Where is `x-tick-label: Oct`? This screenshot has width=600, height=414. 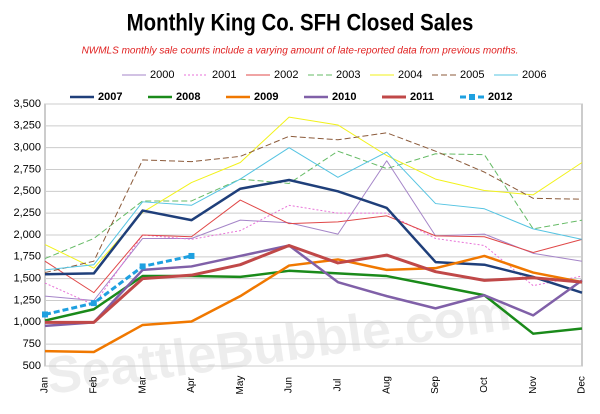
x-tick-label: Oct is located at coordinates (484, 385).